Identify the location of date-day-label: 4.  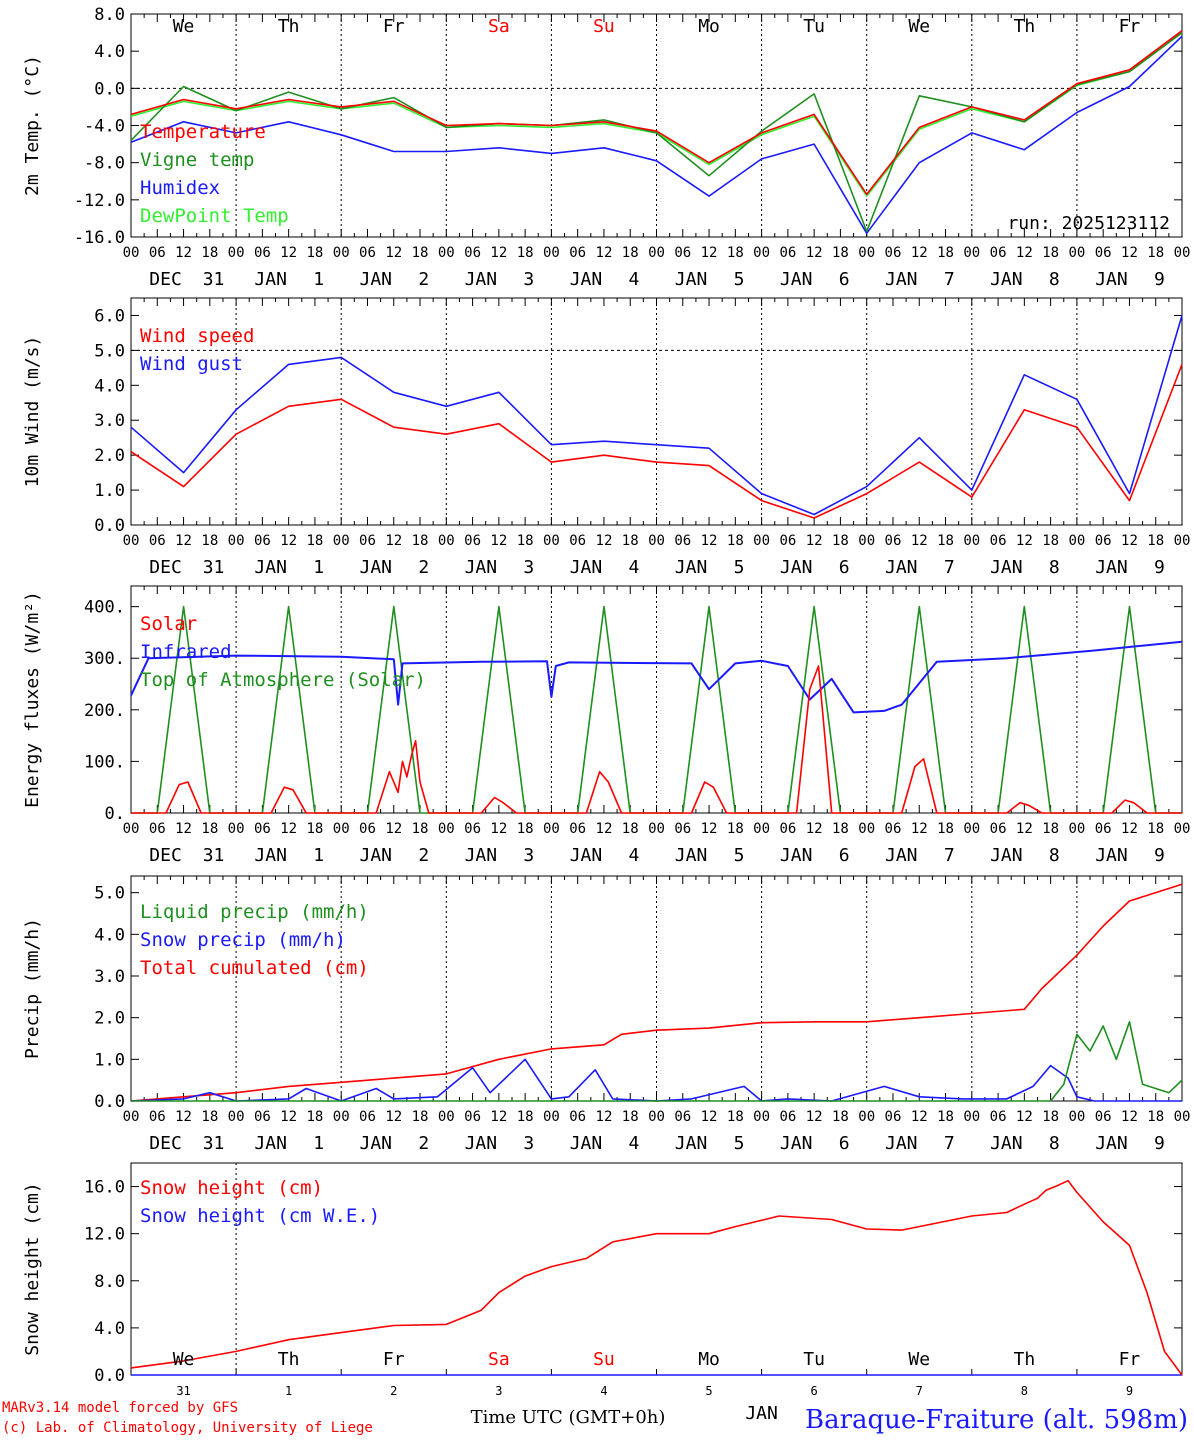
(634, 1143).